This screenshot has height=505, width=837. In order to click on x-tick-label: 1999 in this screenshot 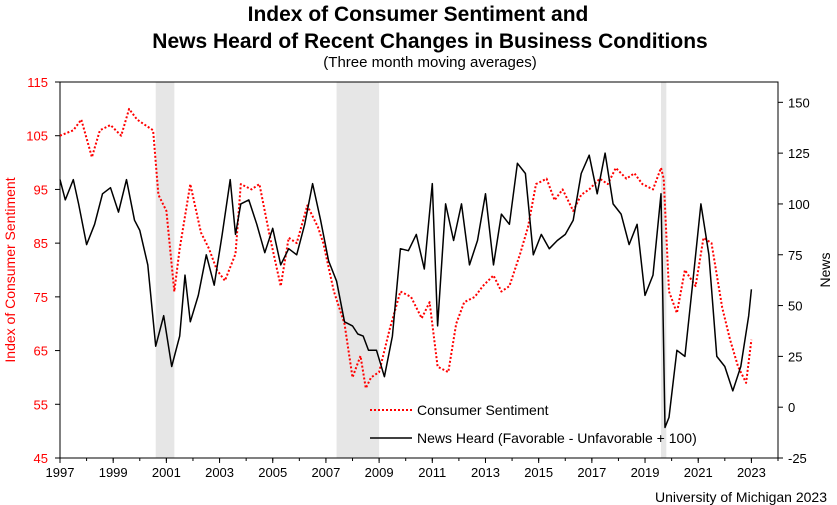, I will do `click(113, 472)`.